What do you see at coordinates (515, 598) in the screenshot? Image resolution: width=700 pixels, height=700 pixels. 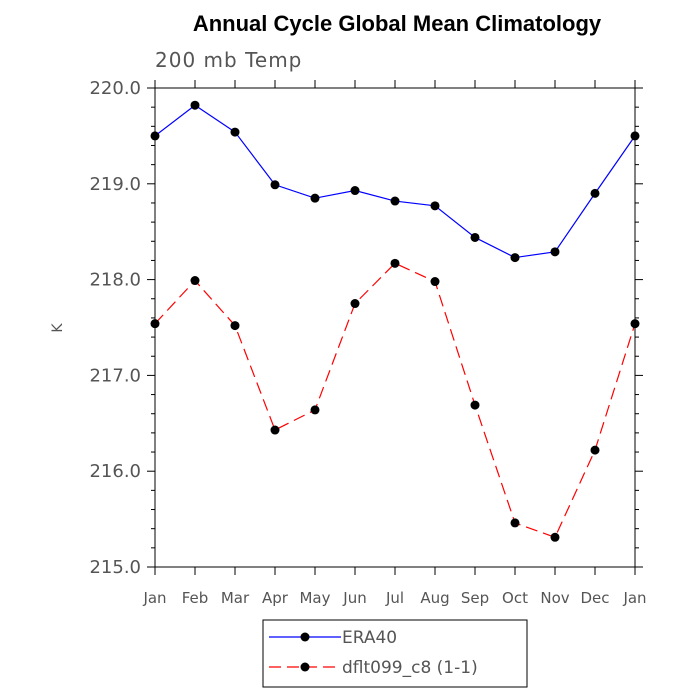 I see `x-tick-label: Oct` at bounding box center [515, 598].